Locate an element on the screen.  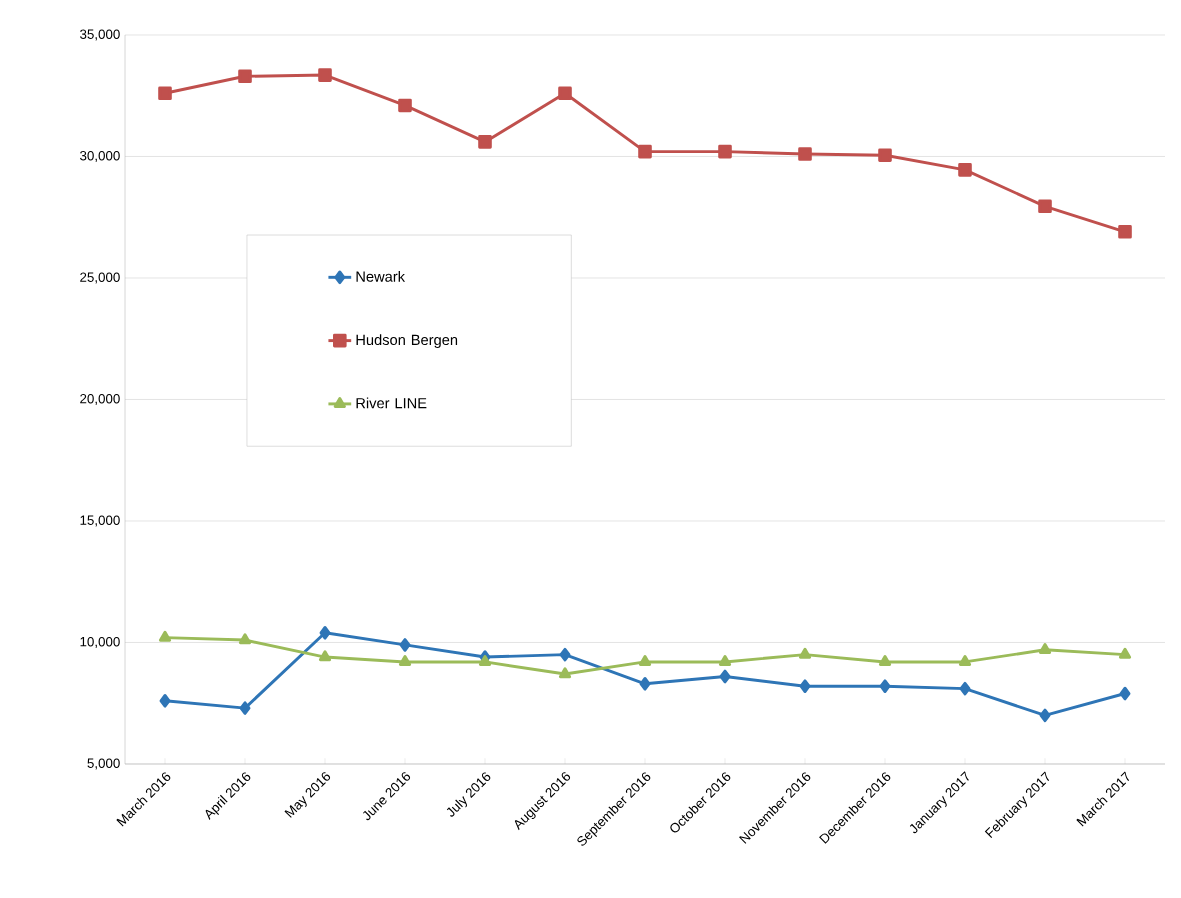
y-tick-label: 10,000 is located at coordinates (100, 642).